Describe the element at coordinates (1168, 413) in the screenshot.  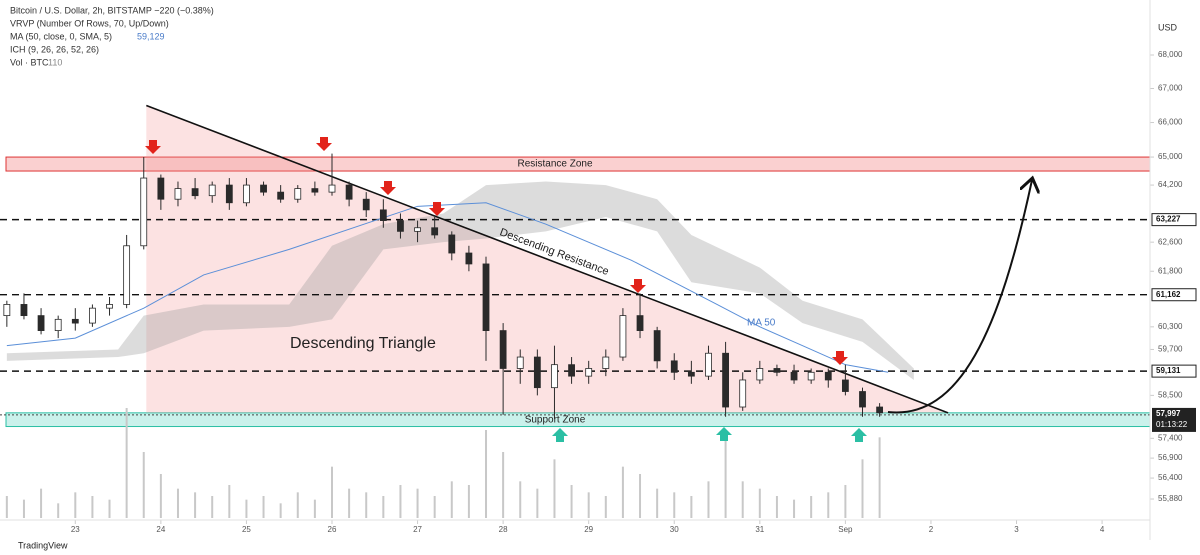
I see `last-price-label: 57,997` at that location.